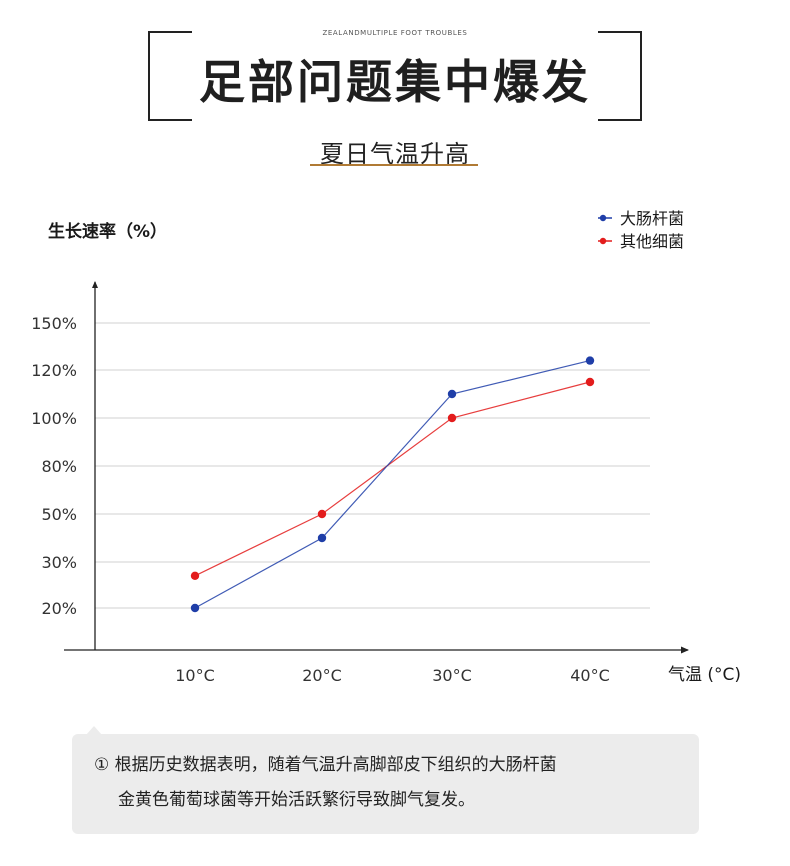 This screenshot has width=790, height=866. What do you see at coordinates (395, 154) in the screenshot?
I see `page-subtitle: 夏日气温升高` at bounding box center [395, 154].